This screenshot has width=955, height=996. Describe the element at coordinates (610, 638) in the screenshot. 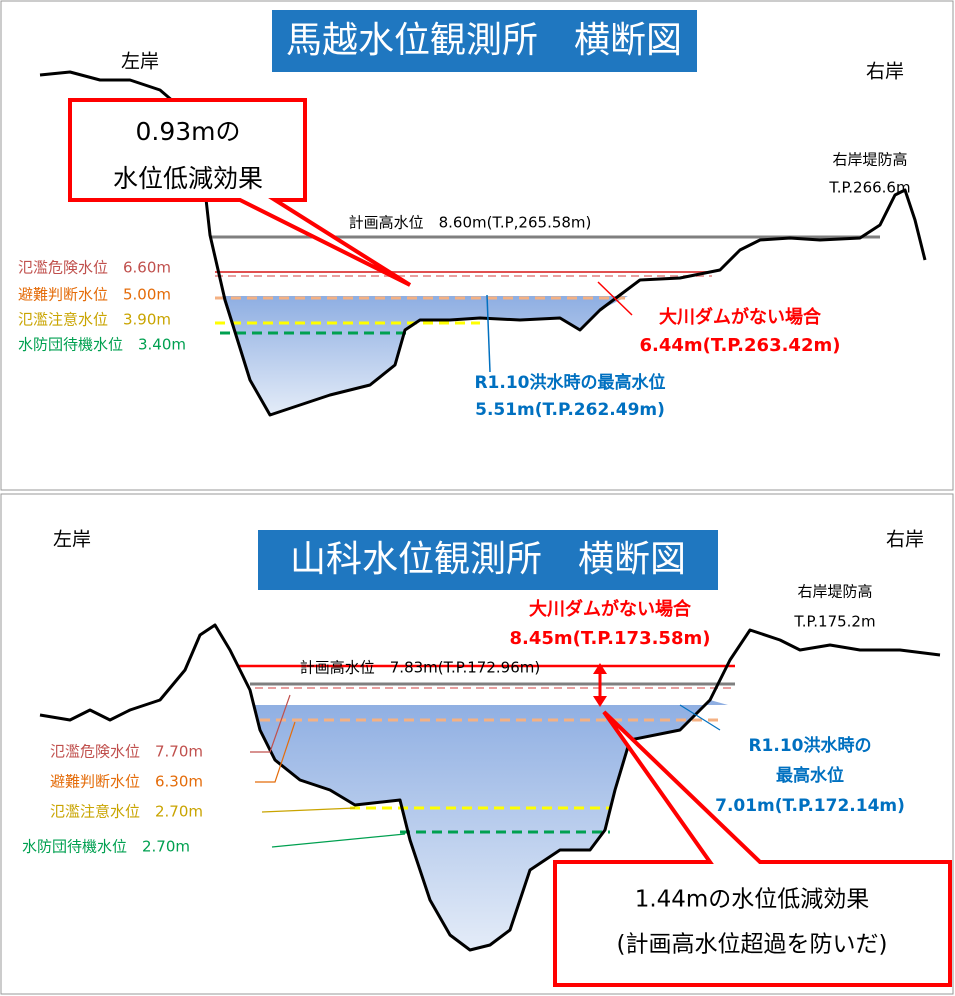

I see `no-dam: 8.45m(T.P.173.58m)` at that location.